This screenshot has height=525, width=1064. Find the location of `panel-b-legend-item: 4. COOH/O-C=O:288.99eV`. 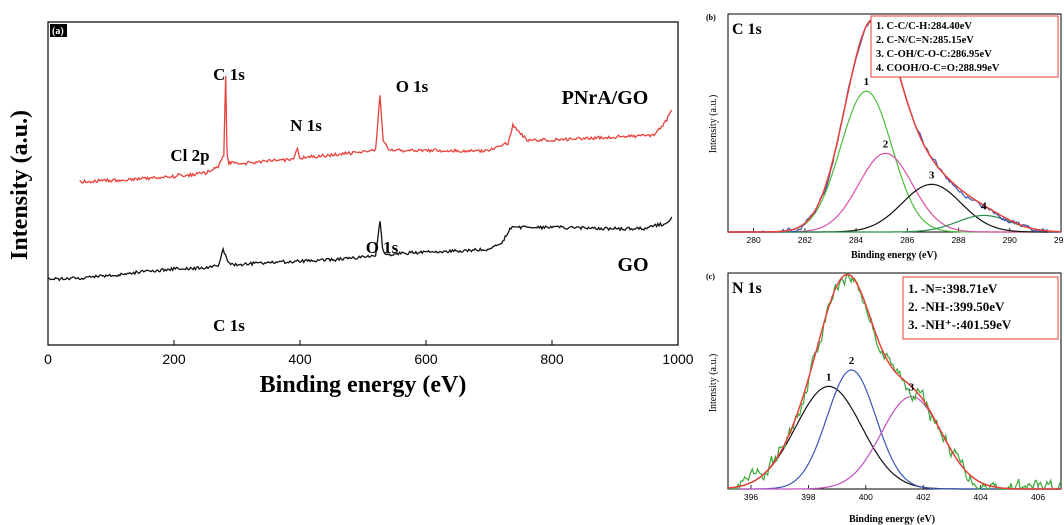

panel-b-legend-item: 4. COOH/O-C=O:288.99eV is located at coordinates (938, 68).